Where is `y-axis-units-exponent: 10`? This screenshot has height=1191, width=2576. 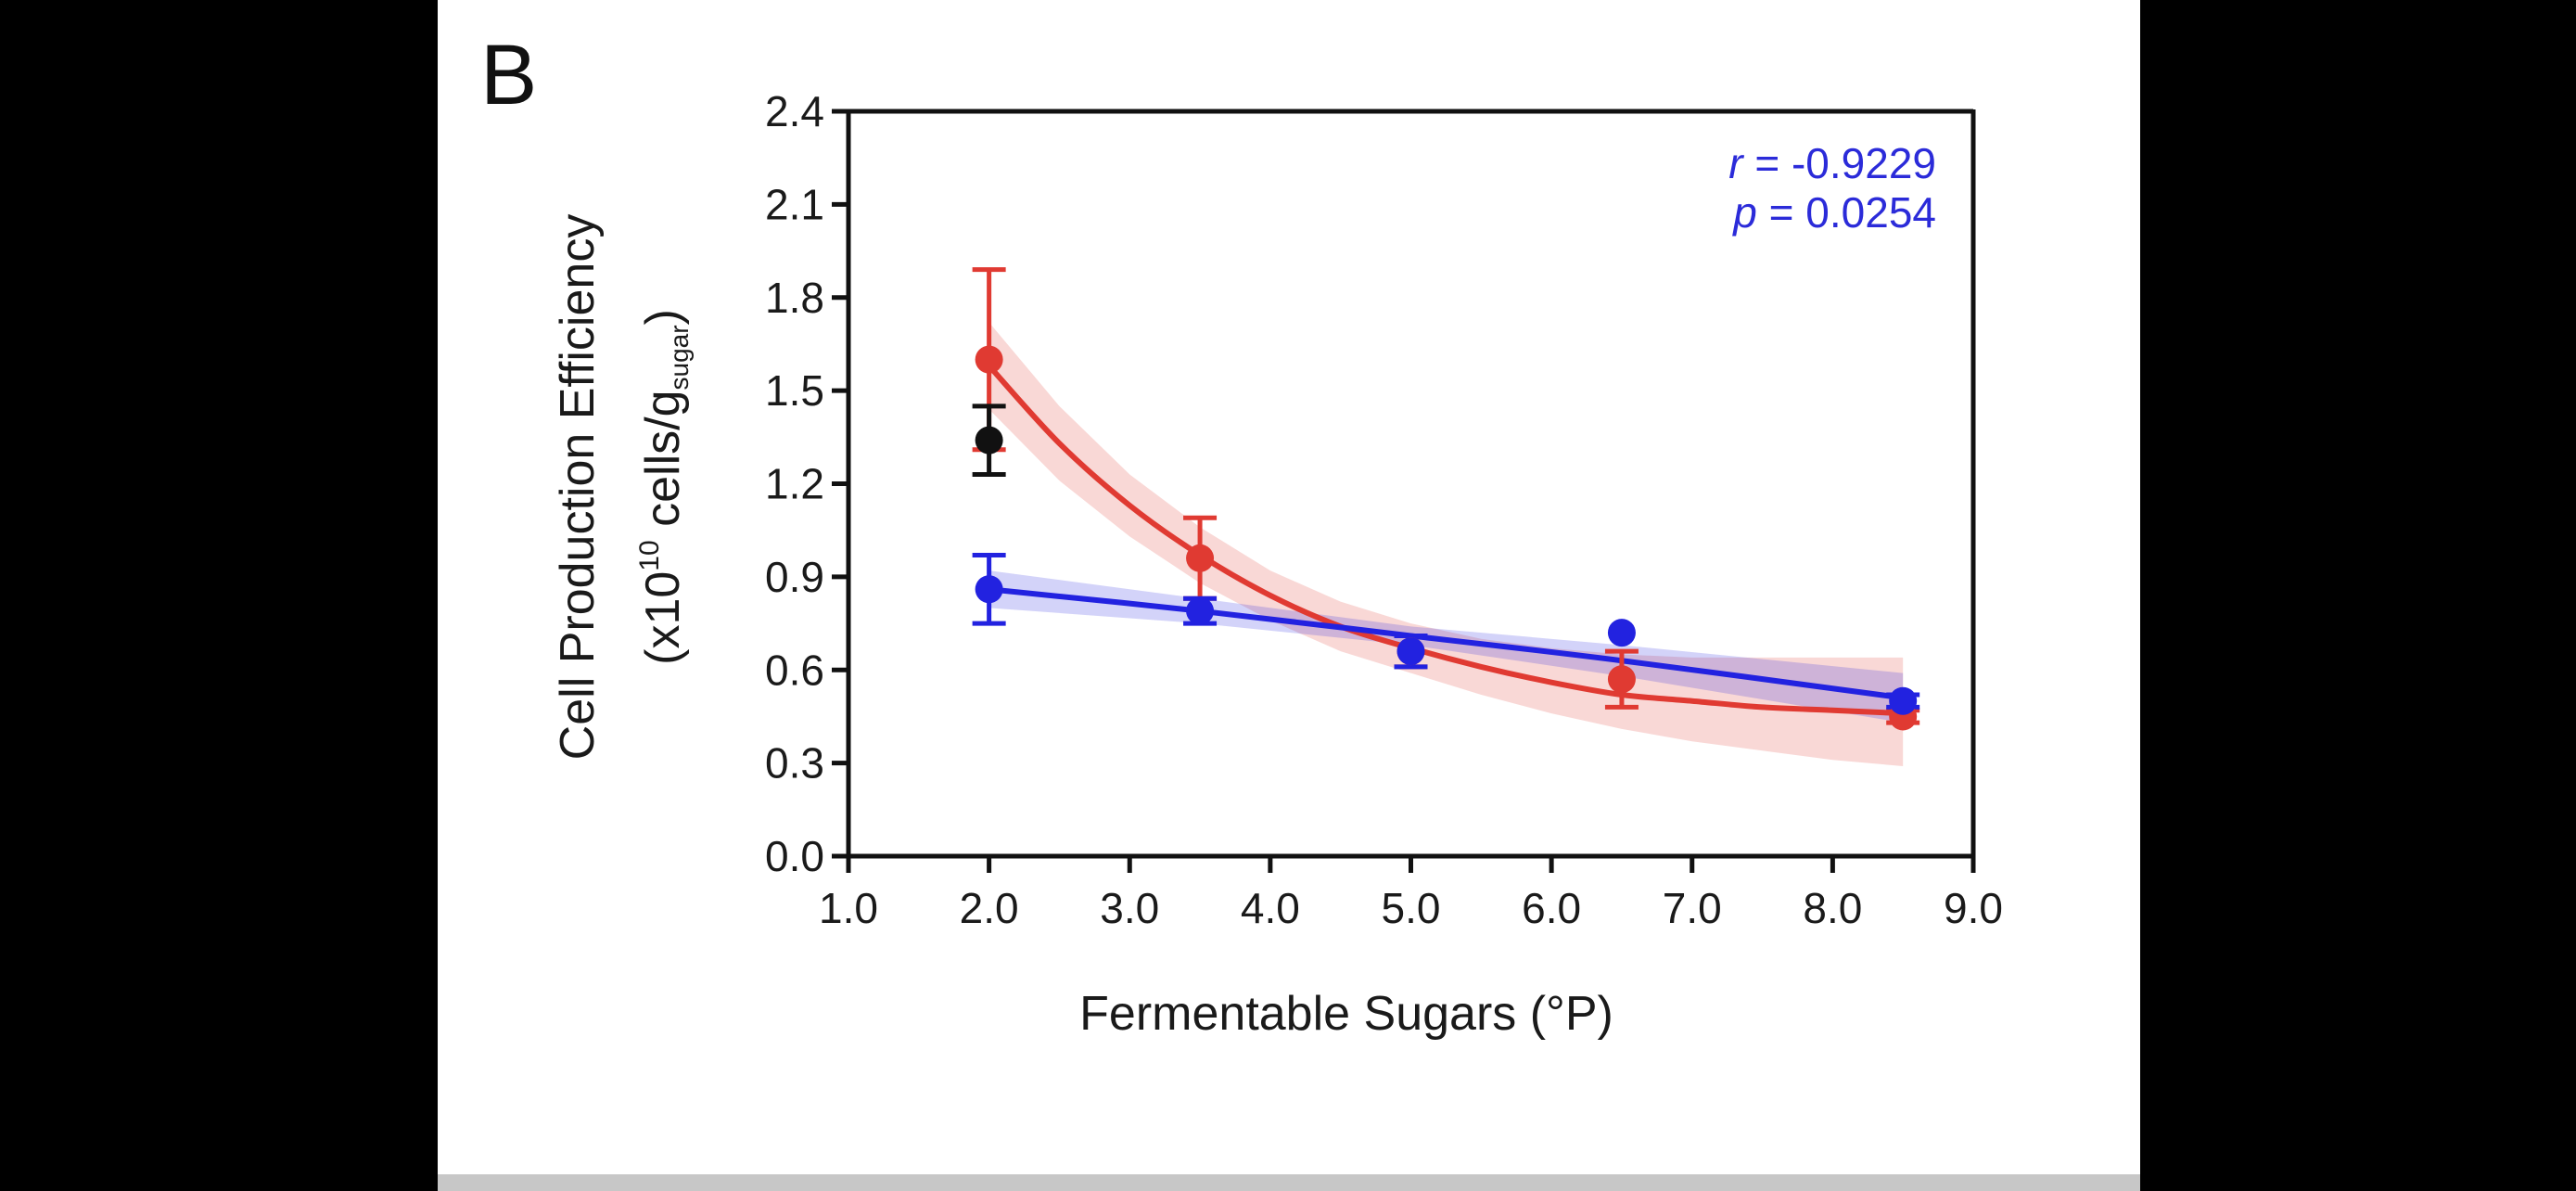 y-axis-units-exponent: 10 is located at coordinates (649, 555).